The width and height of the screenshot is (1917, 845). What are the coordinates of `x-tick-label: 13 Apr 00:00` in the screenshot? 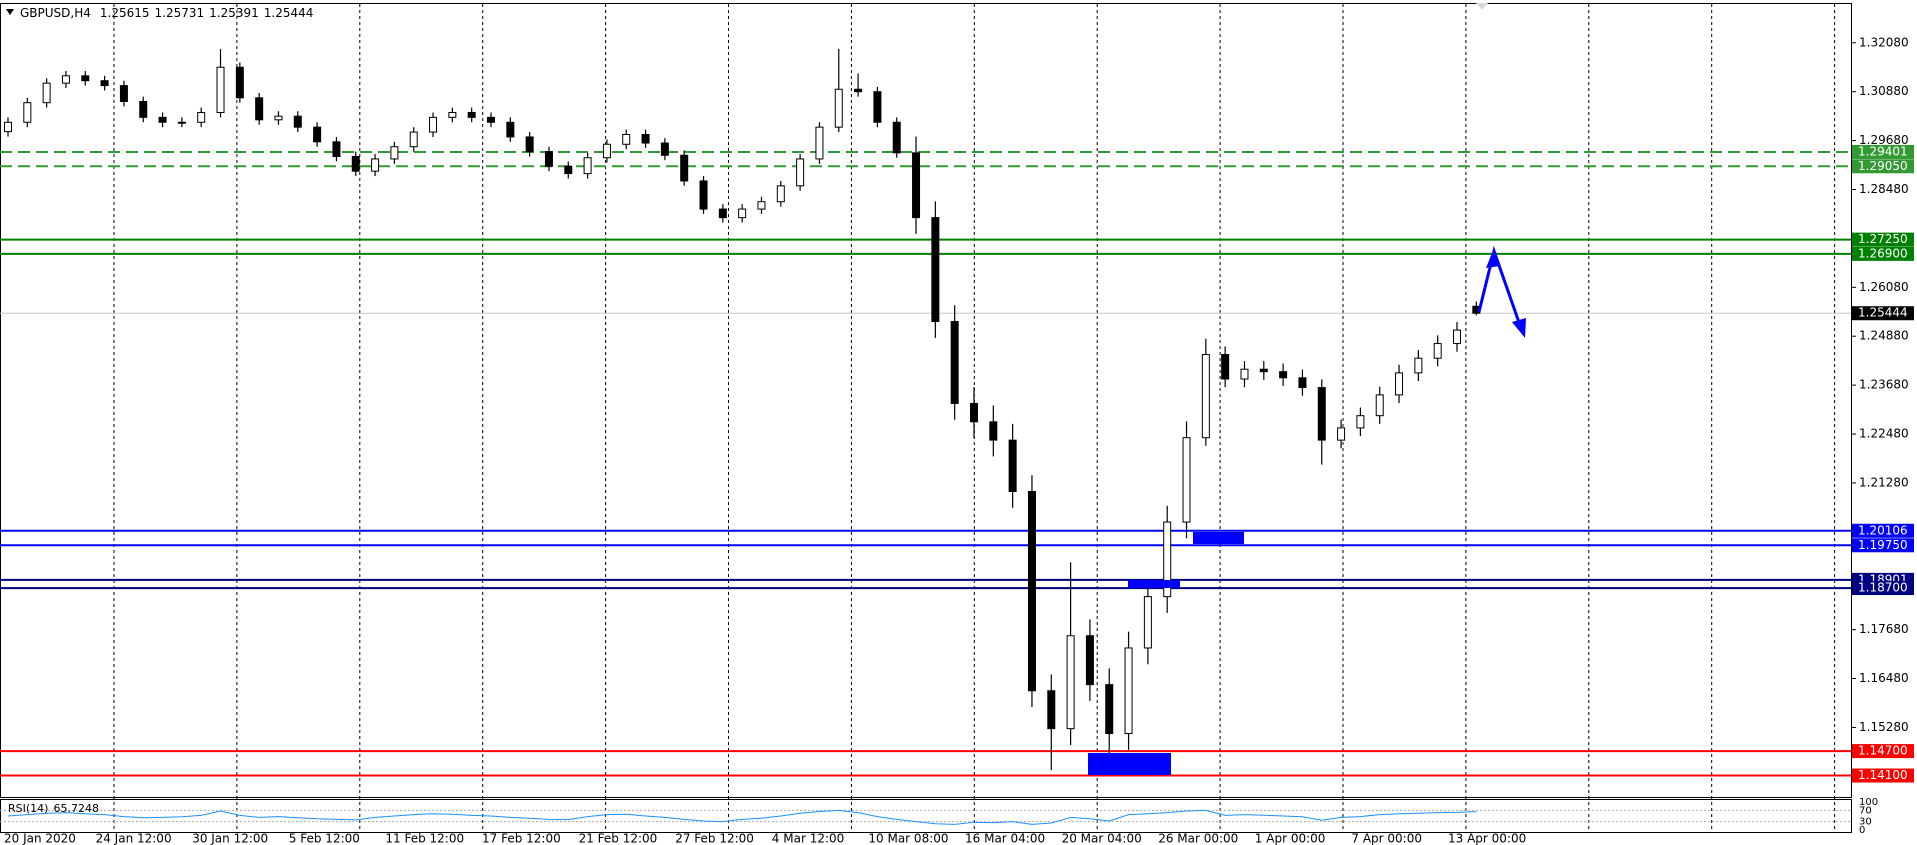 It's located at (1487, 838).